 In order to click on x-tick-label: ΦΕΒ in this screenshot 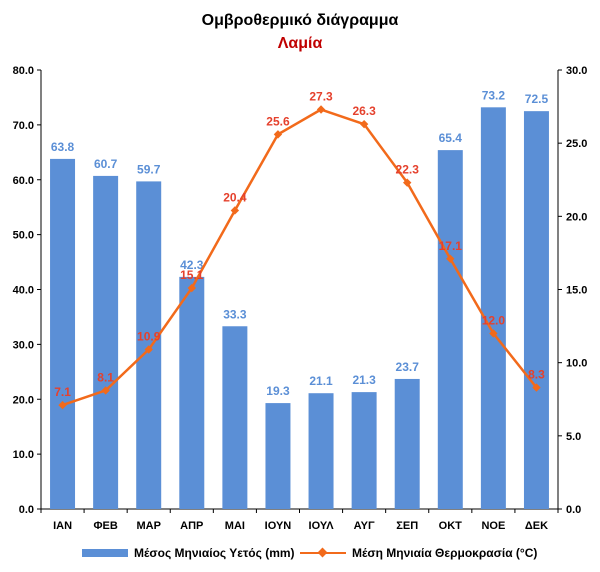, I will do `click(105, 526)`.